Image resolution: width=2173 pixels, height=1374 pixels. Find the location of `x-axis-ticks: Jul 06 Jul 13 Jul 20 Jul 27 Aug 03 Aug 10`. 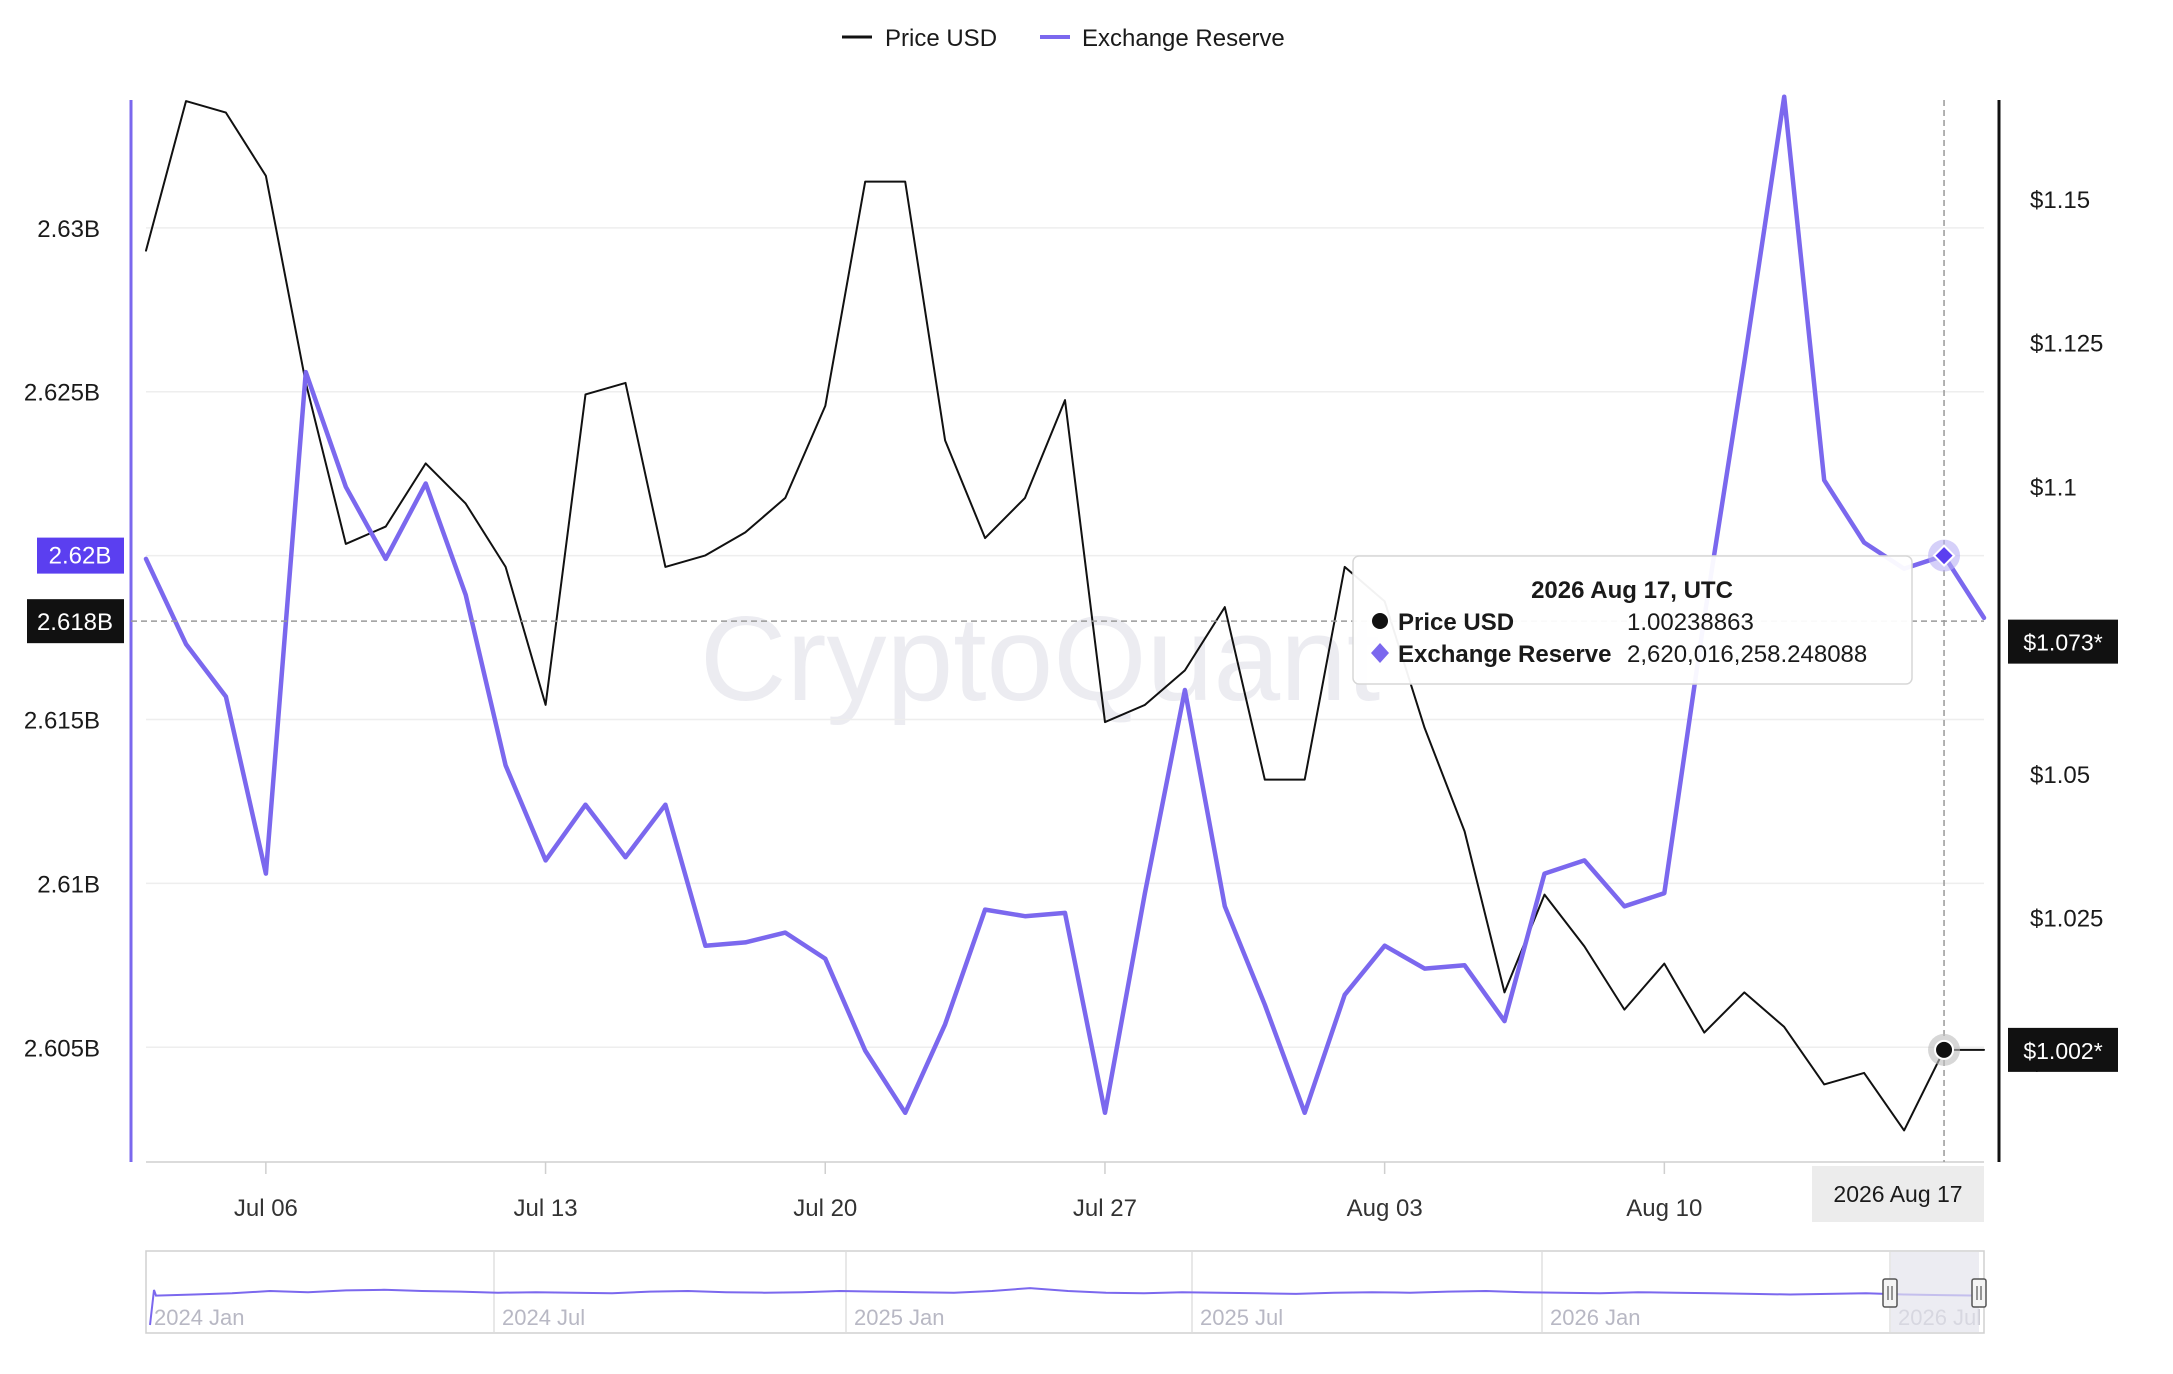

x-axis-ticks: Jul 06 Jul 13 Jul 20 Jul 27 Aug 03 Aug 10 is located at coordinates (968, 1192).